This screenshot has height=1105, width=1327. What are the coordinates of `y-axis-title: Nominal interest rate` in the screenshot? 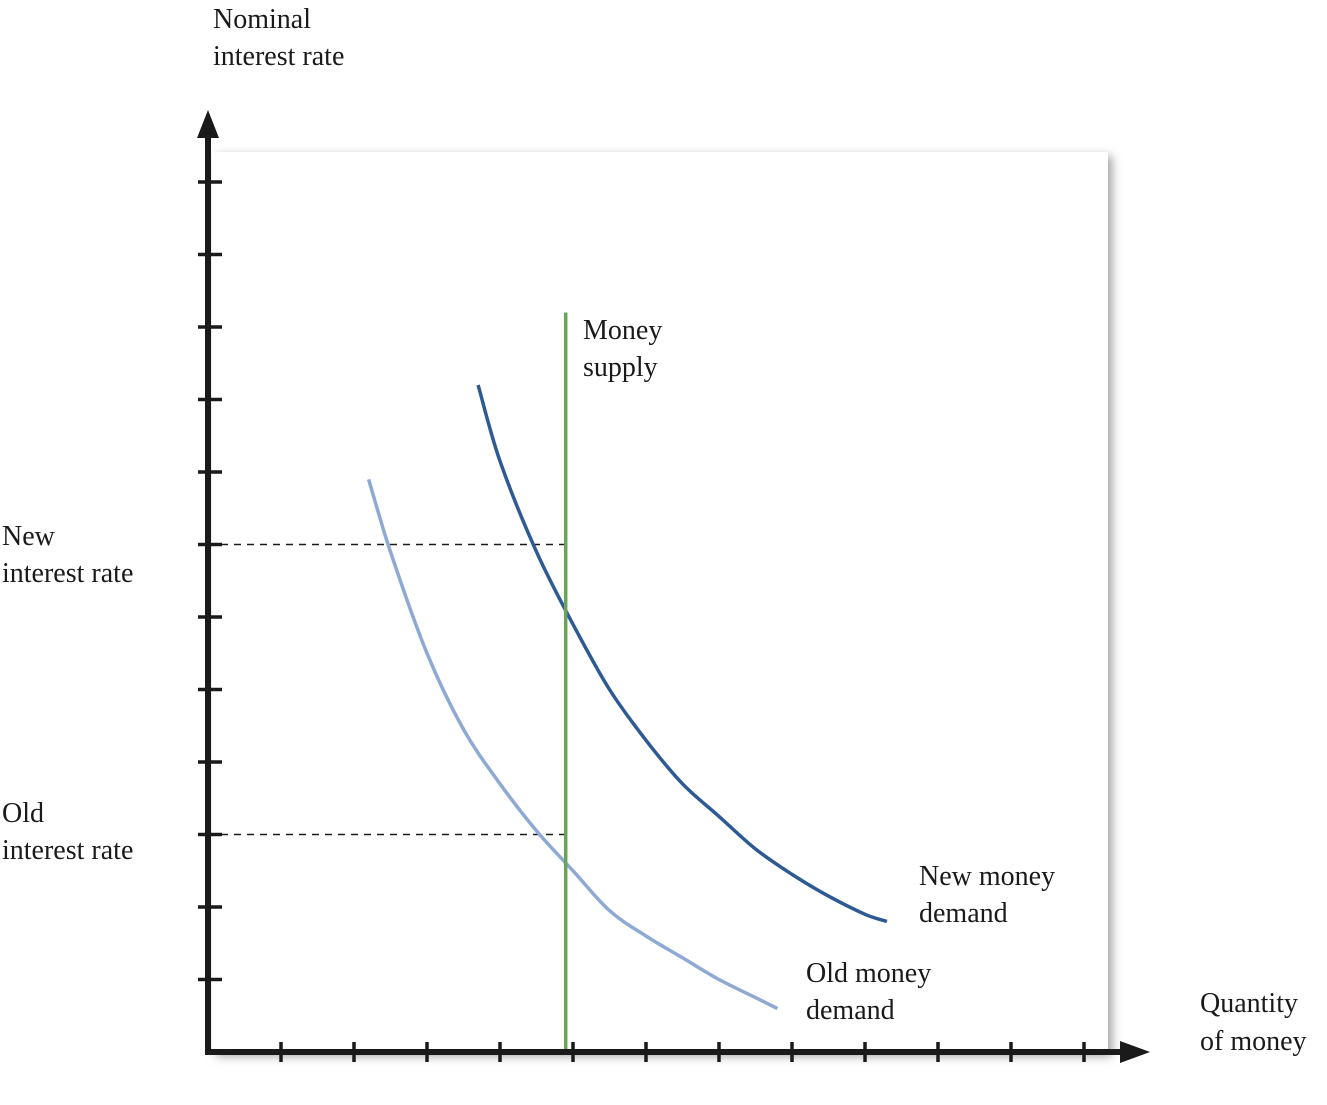 It's located at (278, 38).